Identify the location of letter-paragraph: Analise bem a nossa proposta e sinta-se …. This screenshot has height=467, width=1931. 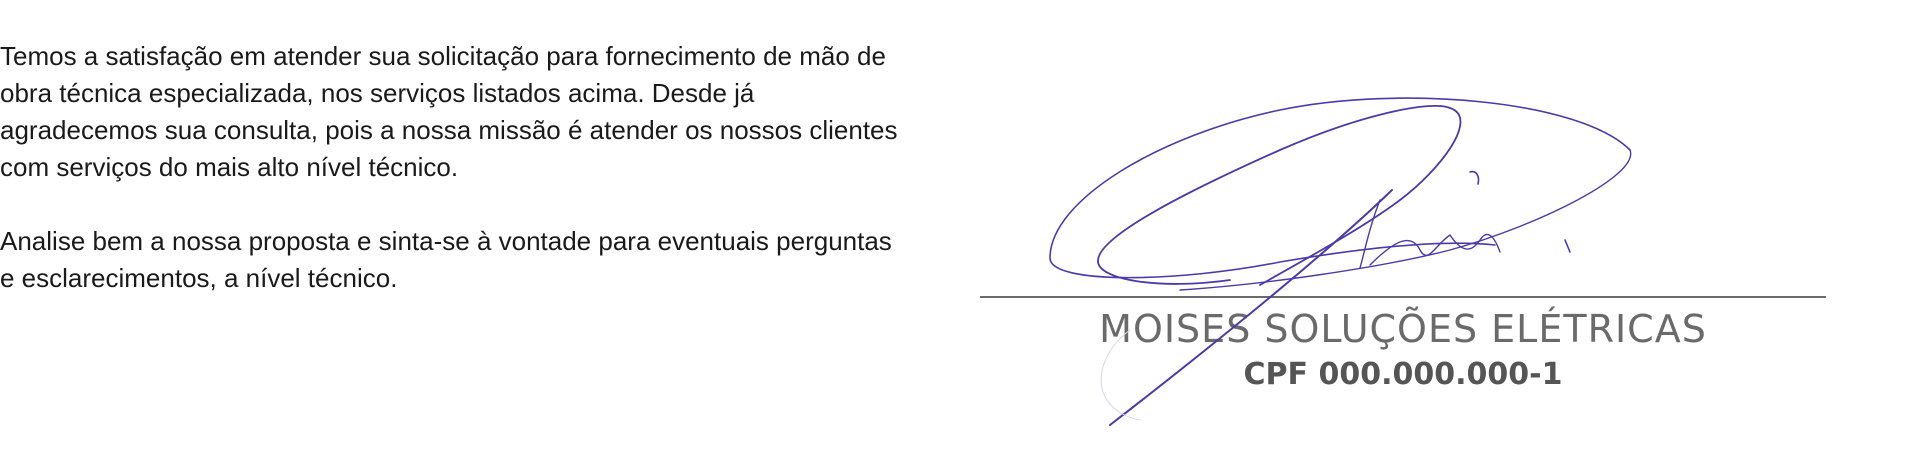
(446, 259).